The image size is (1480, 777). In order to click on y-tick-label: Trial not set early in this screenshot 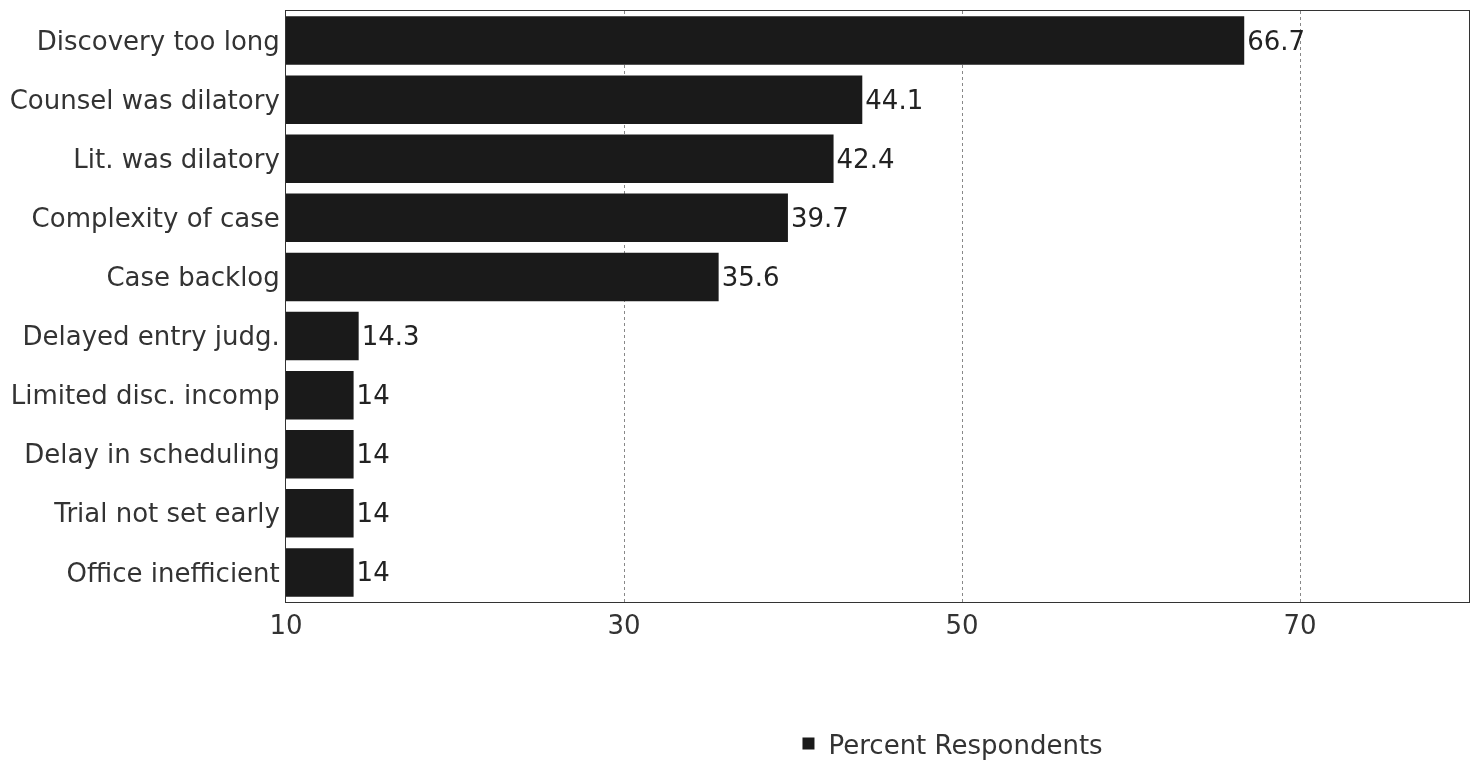, I will do `click(166, 513)`.